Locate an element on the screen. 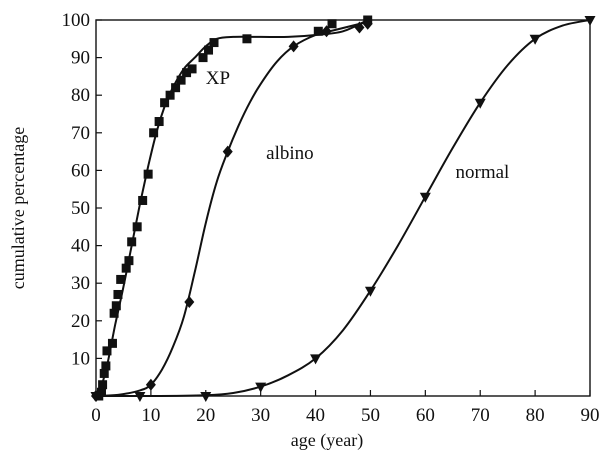 Image resolution: width=605 pixels, height=450 pixels. y-tick-label: 10 is located at coordinates (80, 358).